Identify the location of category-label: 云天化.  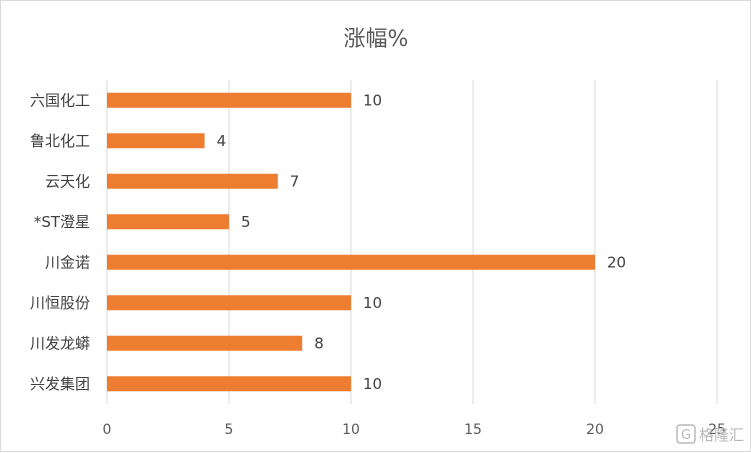
(67, 181).